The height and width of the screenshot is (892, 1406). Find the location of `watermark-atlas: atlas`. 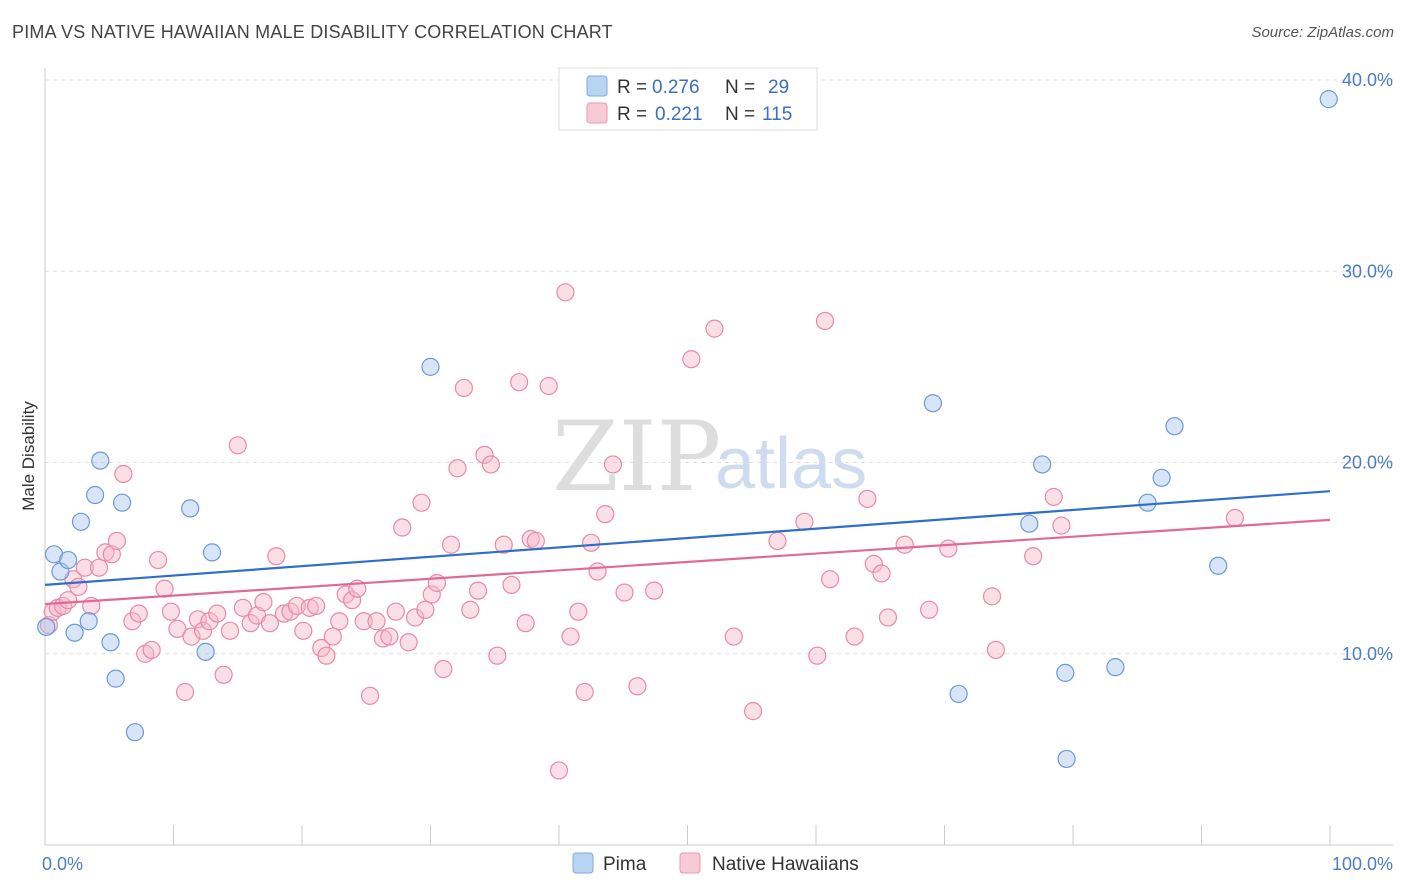

watermark-atlas: atlas is located at coordinates (791, 464).